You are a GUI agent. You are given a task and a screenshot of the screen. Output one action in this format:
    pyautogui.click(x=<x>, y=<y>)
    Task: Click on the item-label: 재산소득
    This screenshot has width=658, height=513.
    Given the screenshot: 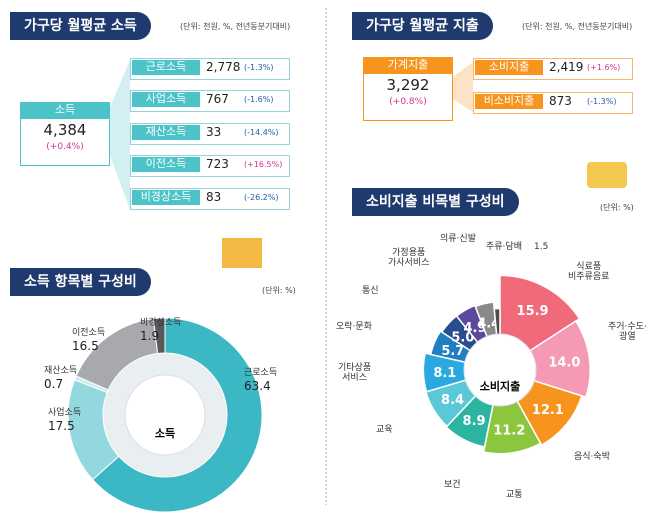 What is the action you would take?
    pyautogui.click(x=166, y=132)
    